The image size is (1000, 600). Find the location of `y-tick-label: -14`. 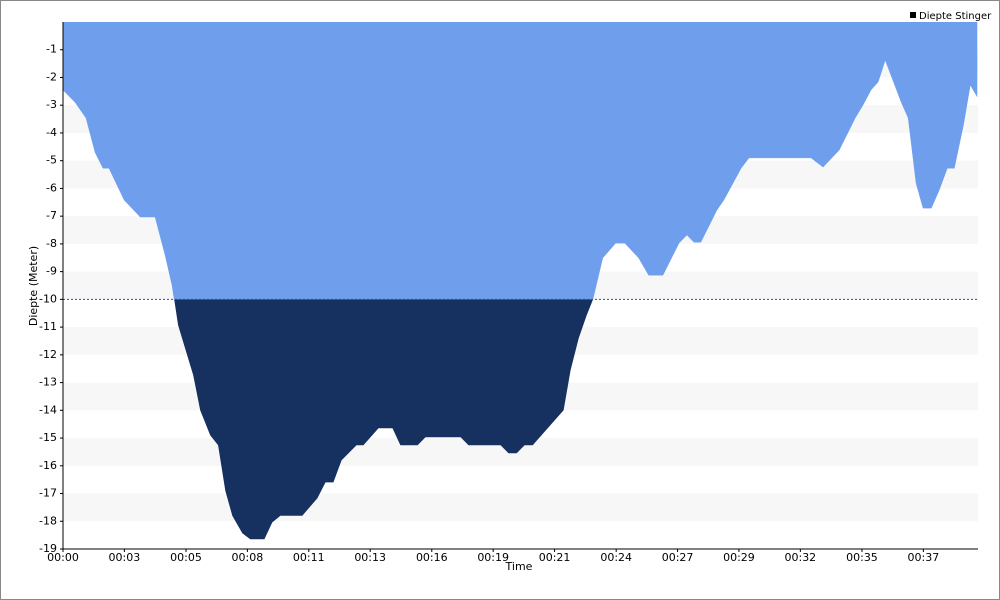

y-tick-label: -14 is located at coordinates (48, 409).